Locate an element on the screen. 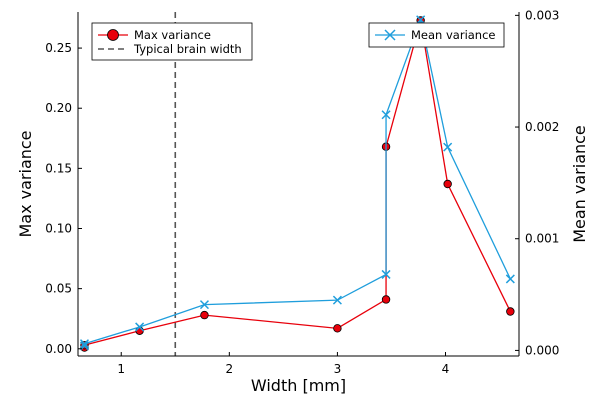  y-right-tick-label: 0.000 is located at coordinates (542, 350).